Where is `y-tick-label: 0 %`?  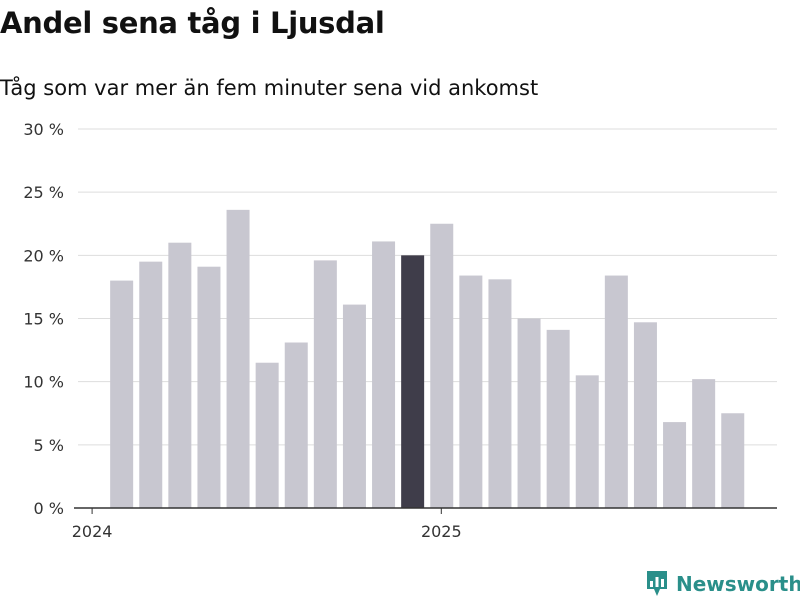
y-tick-label: 0 % is located at coordinates (49, 508).